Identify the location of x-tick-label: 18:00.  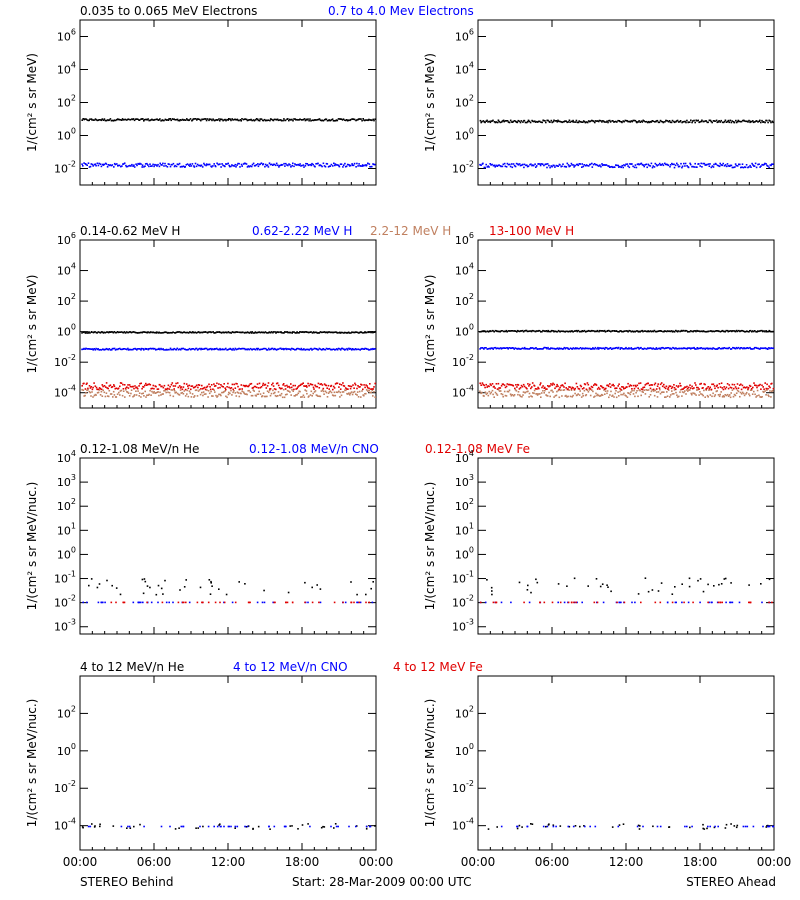
(700, 862).